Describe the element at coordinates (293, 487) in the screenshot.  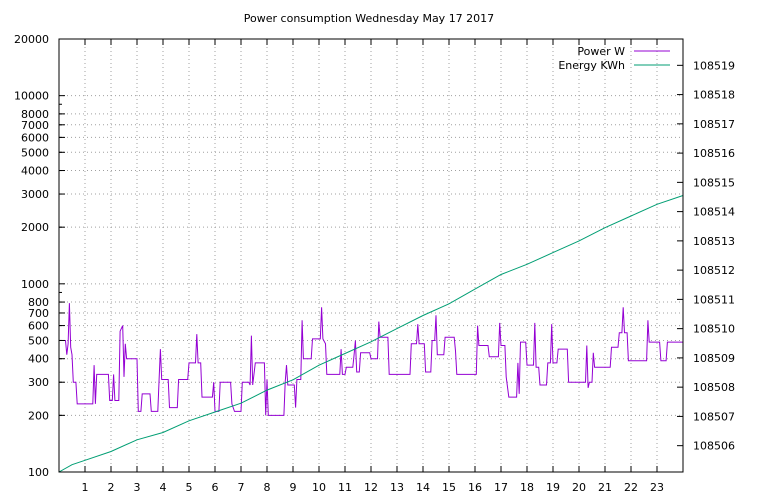
I see `x-tick-label: 9` at that location.